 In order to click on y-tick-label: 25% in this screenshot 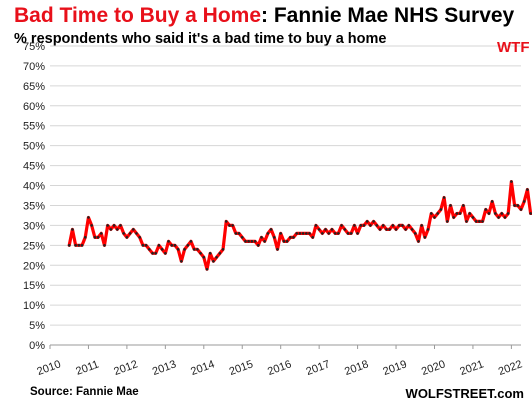, I will do `click(34, 246)`.